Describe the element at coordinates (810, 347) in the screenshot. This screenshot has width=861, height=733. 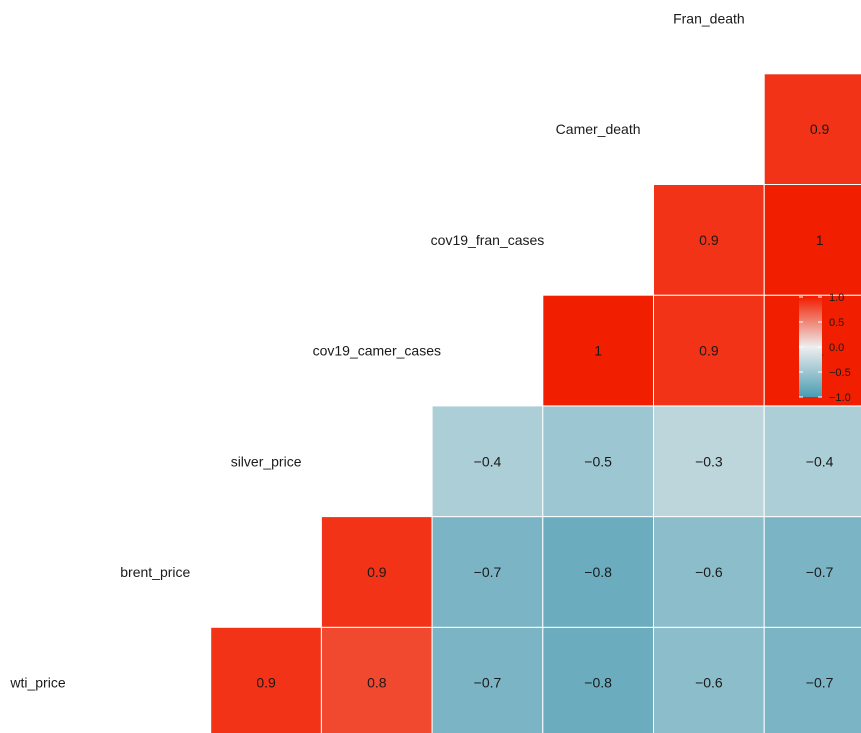
I see `legend-colorbar` at that location.